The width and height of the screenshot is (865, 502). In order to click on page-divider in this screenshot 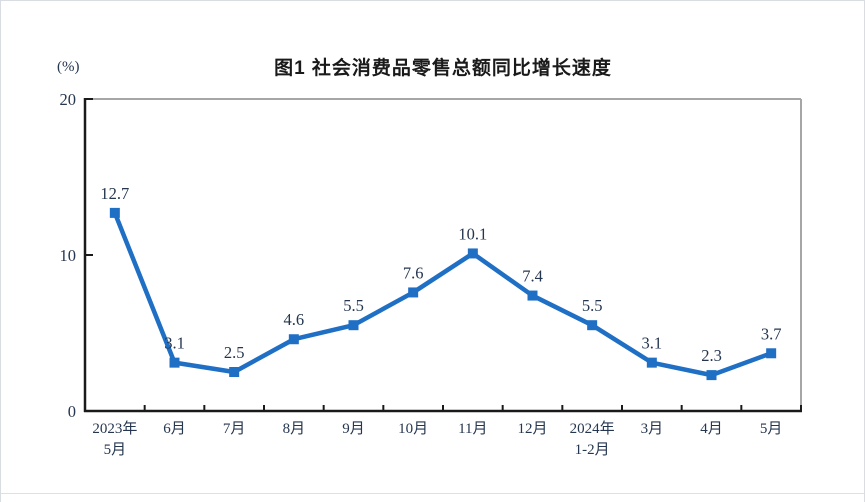, I will do `click(432, 493)`.